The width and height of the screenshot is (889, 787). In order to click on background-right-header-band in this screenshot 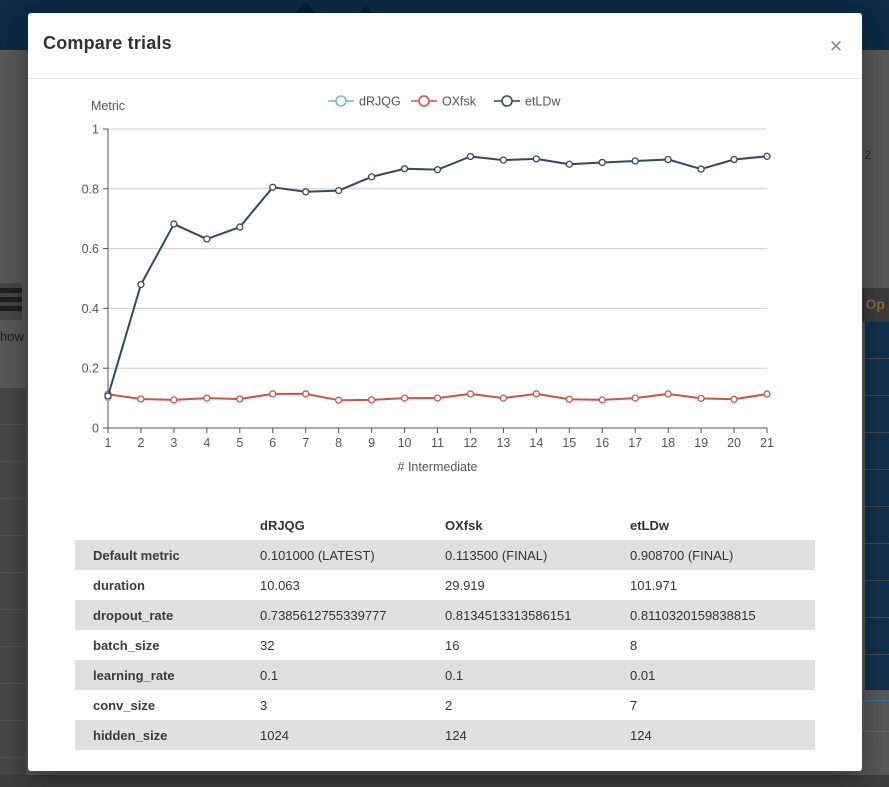, I will do `click(875, 305)`.